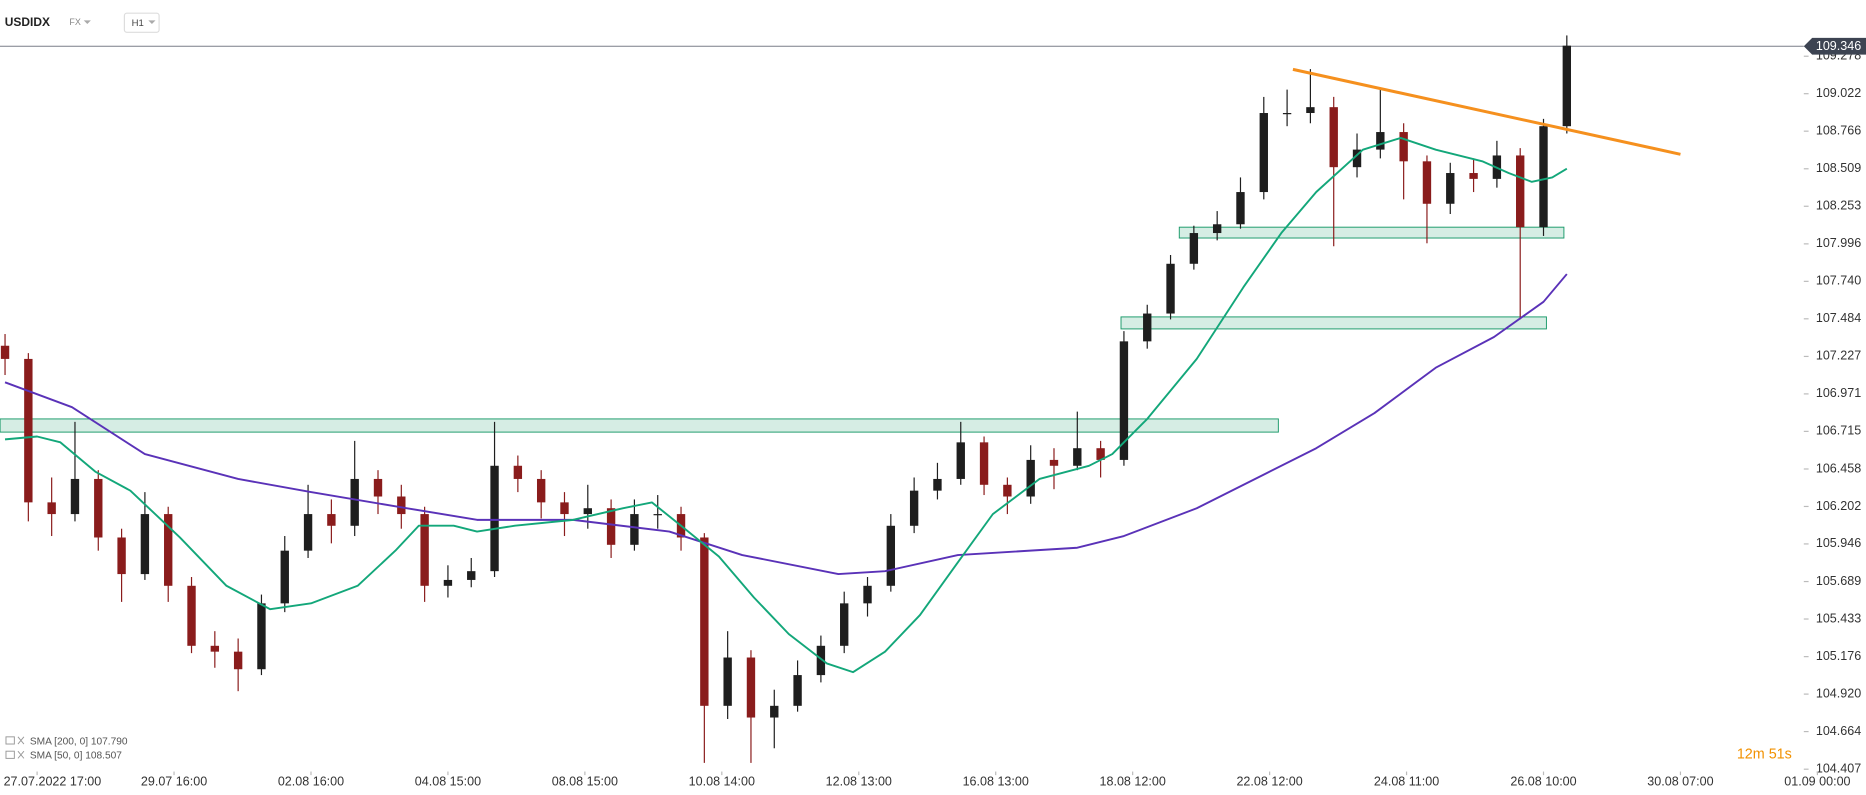  Describe the element at coordinates (1838, 130) in the screenshot. I see `y-tick-label: 108.766` at that location.